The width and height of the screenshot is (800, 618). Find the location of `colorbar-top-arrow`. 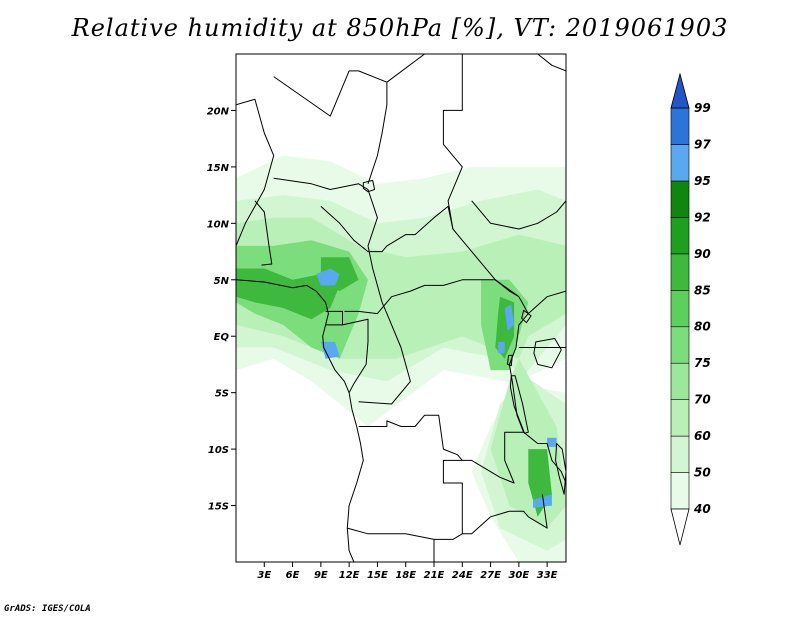

colorbar-top-arrow is located at coordinates (680, 90).